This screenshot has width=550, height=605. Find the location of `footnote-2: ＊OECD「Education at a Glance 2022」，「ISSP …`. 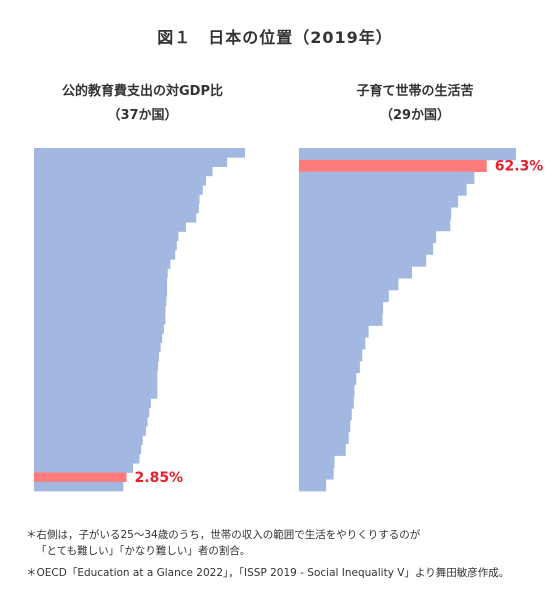

footnote-2: ＊OECD「Education at a Glance 2022」，「ISSP … is located at coordinates (267, 573).